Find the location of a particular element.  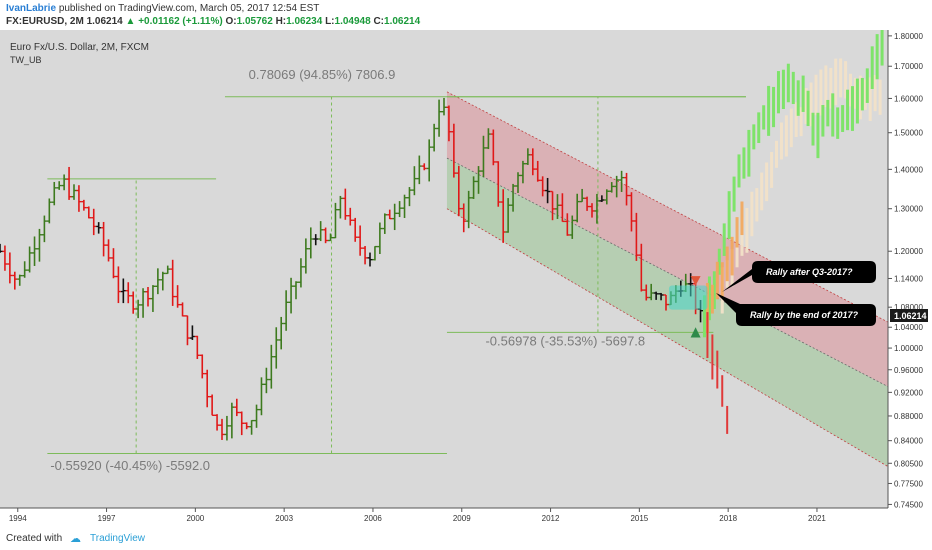

x-axis: 1994 1997 2000 2003 2006 2009 2012 2015 2018 2021 is located at coordinates (444, 518).